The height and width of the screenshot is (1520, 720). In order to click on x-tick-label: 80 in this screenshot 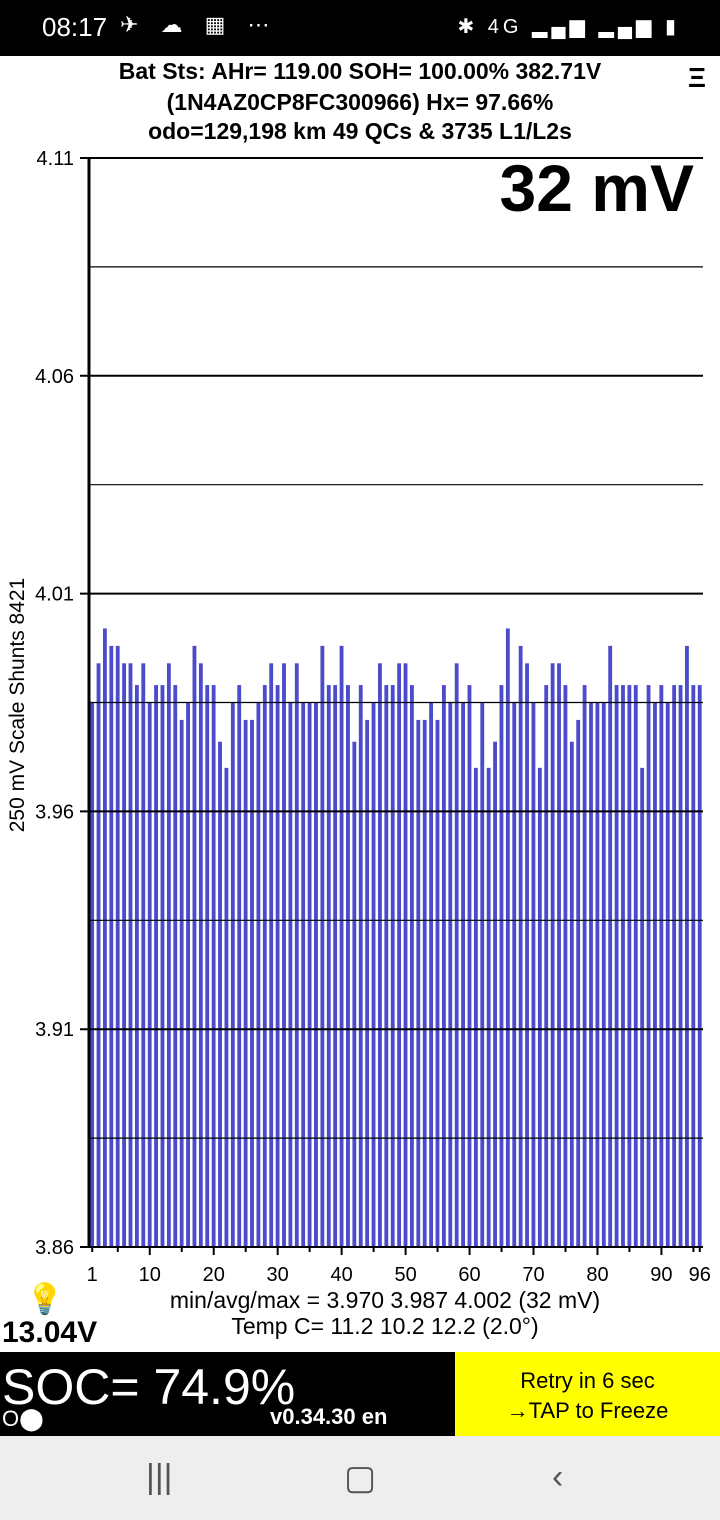, I will do `click(597, 1275)`.